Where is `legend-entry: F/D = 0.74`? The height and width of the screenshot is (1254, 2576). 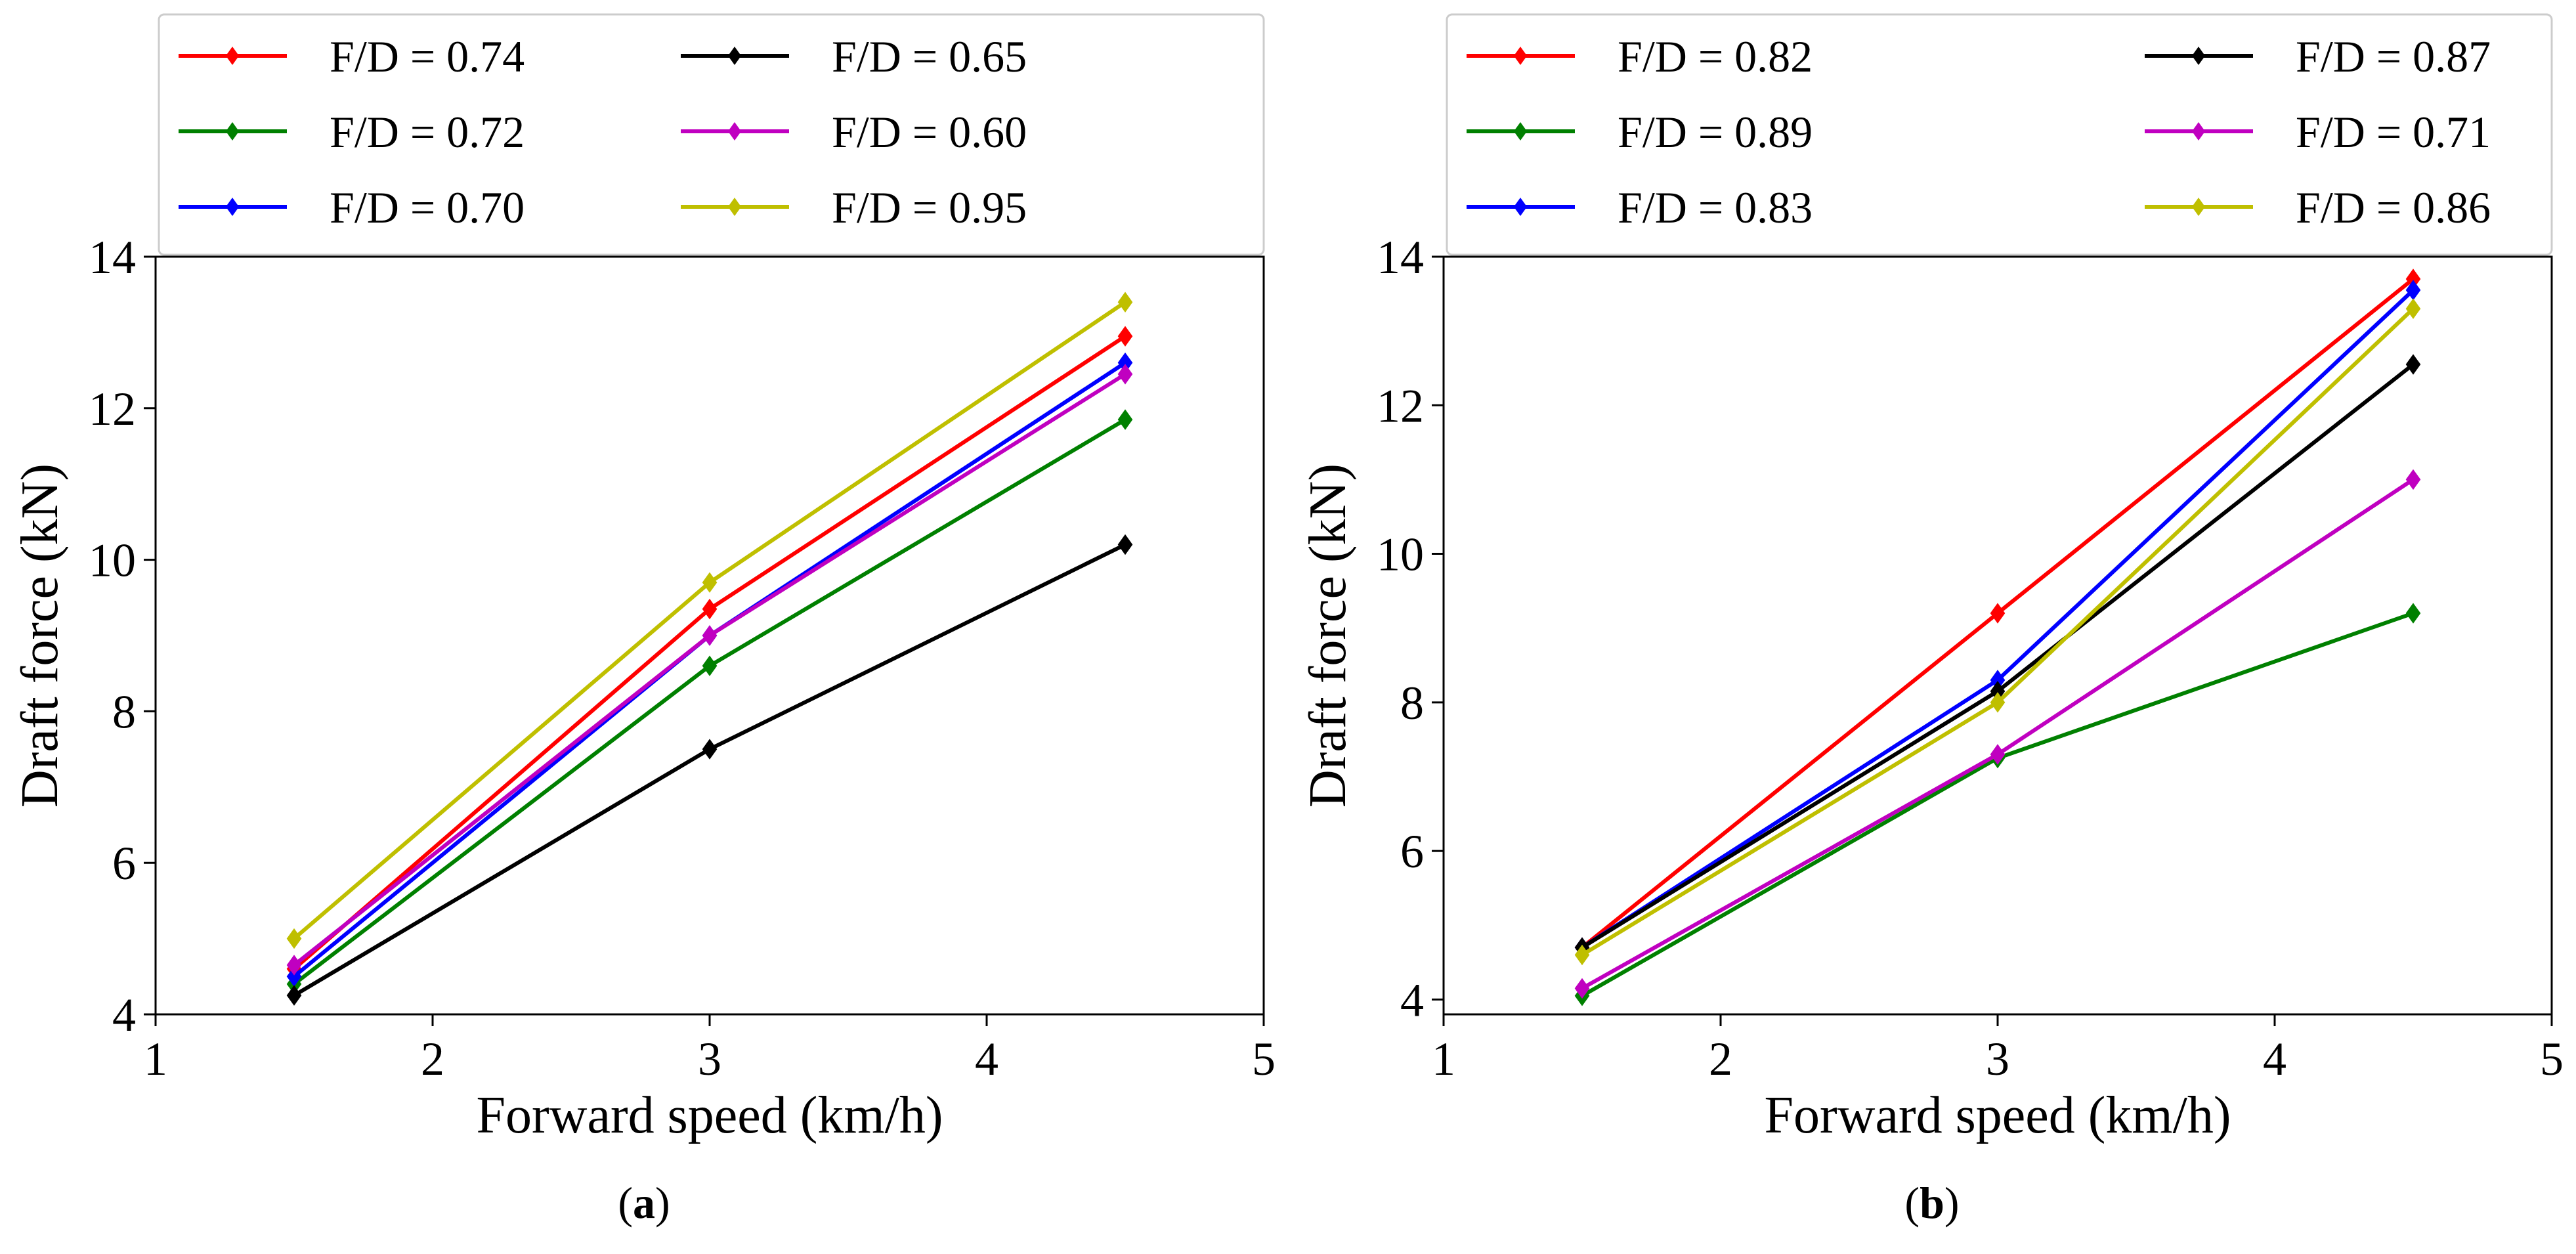
legend-entry: F/D = 0.74 is located at coordinates (352, 56).